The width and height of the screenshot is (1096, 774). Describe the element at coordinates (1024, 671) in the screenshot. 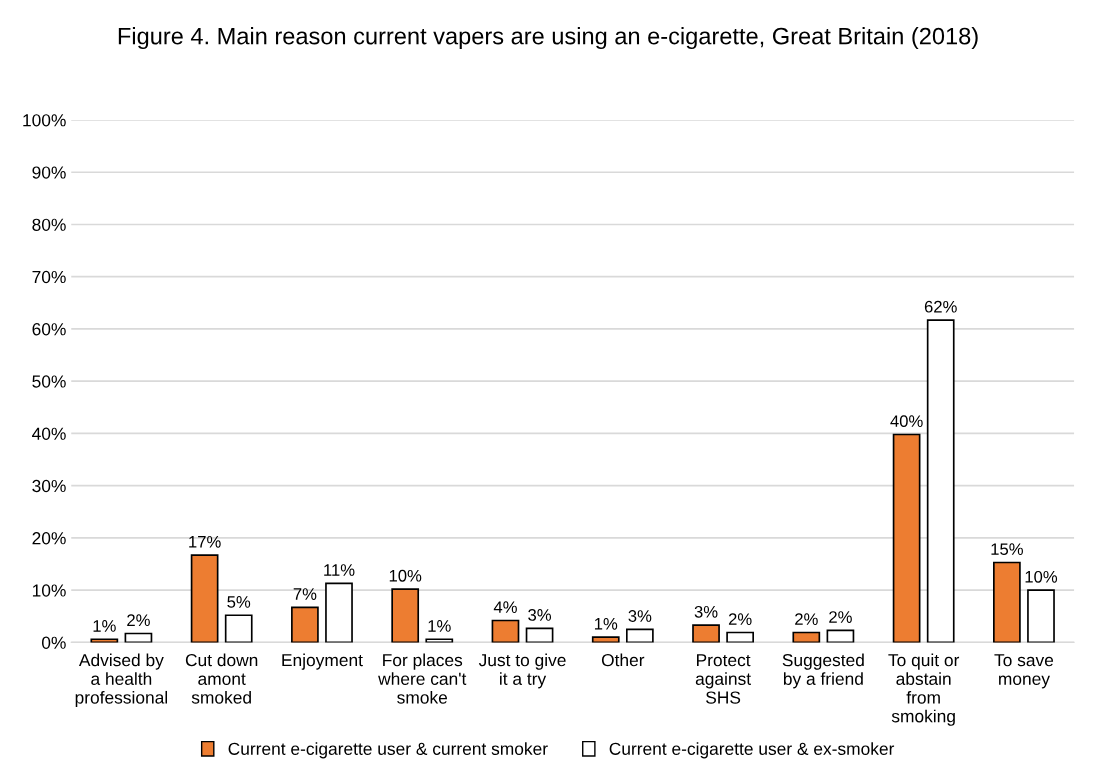

I see `x-tick-label: To save money` at that location.